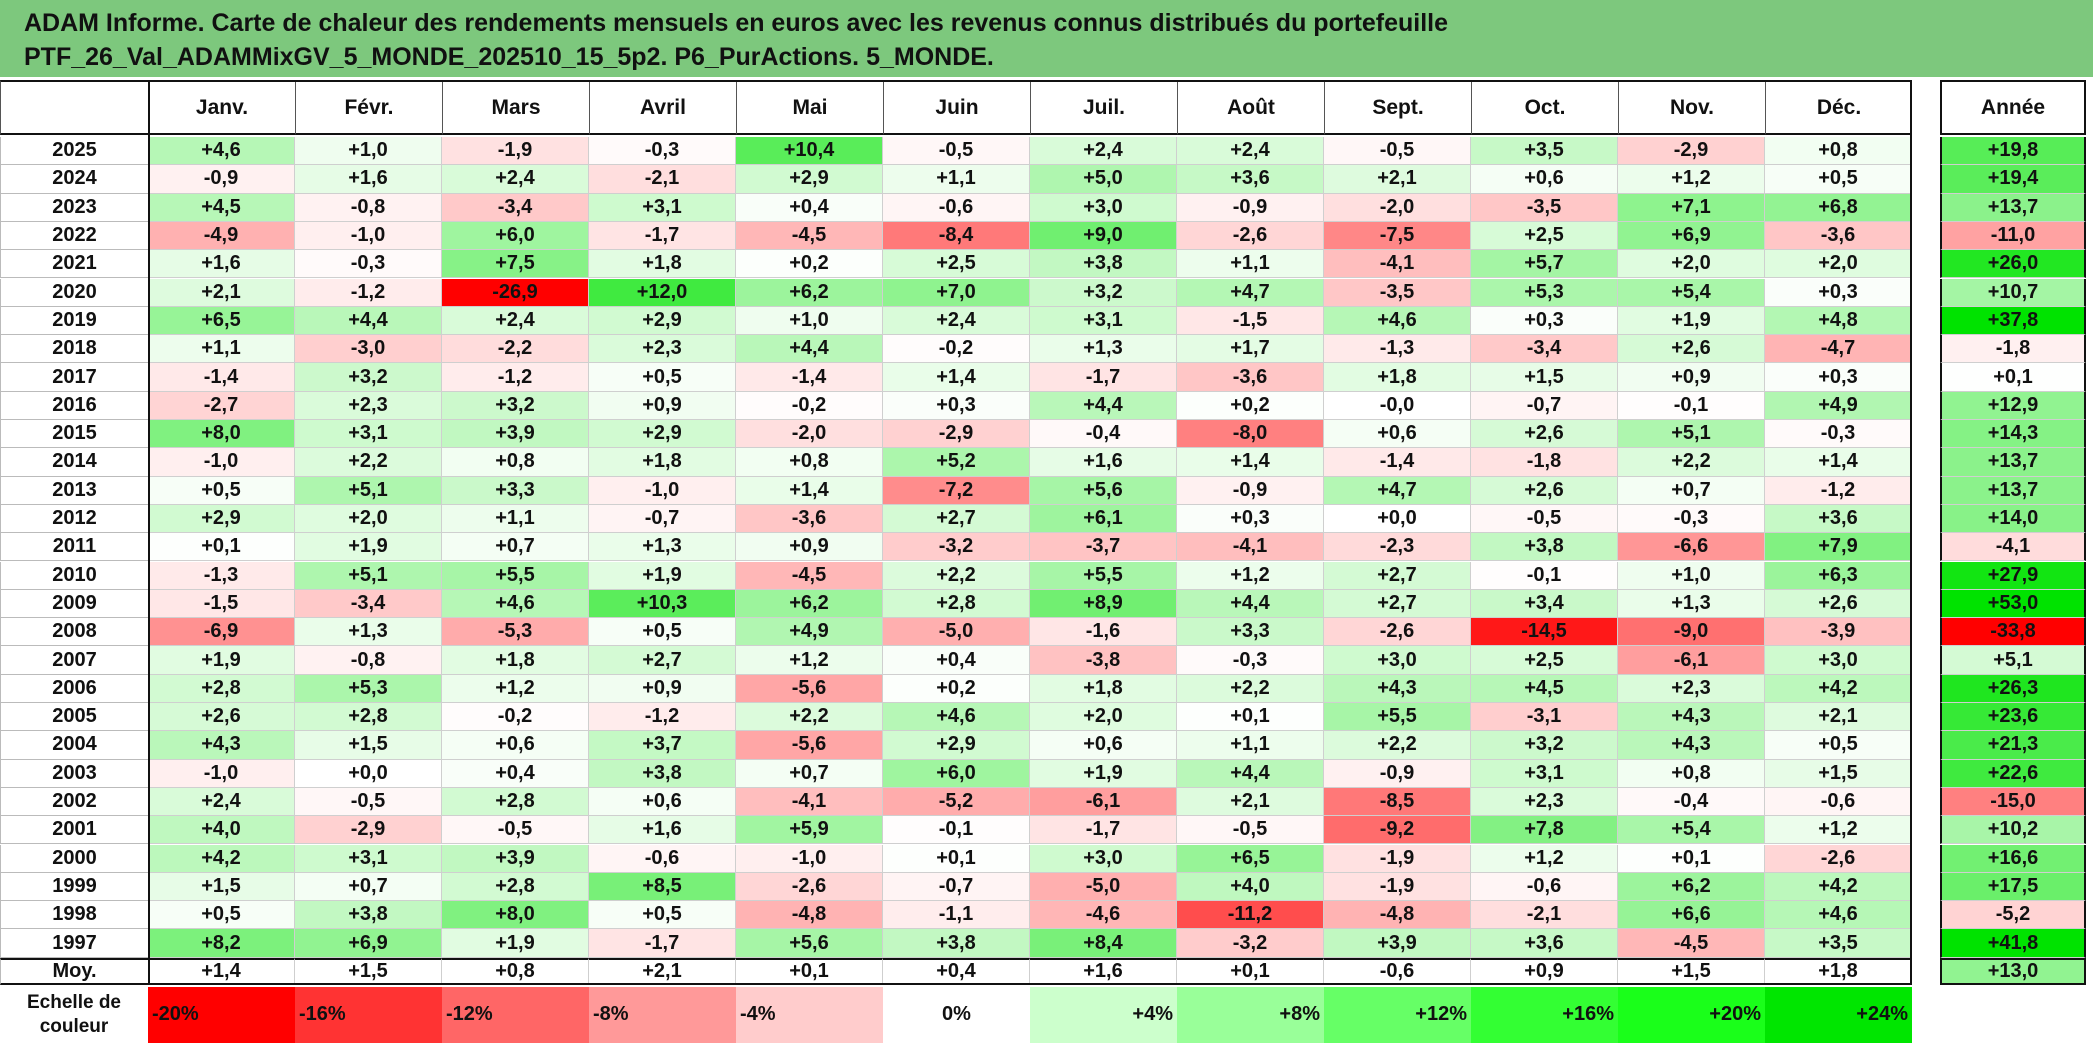 Image resolution: width=2093 pixels, height=1043 pixels. What do you see at coordinates (221, 349) in the screenshot?
I see `heatmap-cell: +1,1` at bounding box center [221, 349].